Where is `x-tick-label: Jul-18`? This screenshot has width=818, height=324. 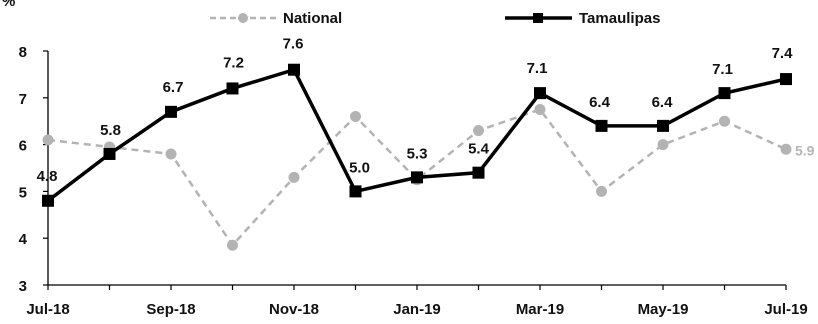
x-tick-label: Jul-18 is located at coordinates (47, 309).